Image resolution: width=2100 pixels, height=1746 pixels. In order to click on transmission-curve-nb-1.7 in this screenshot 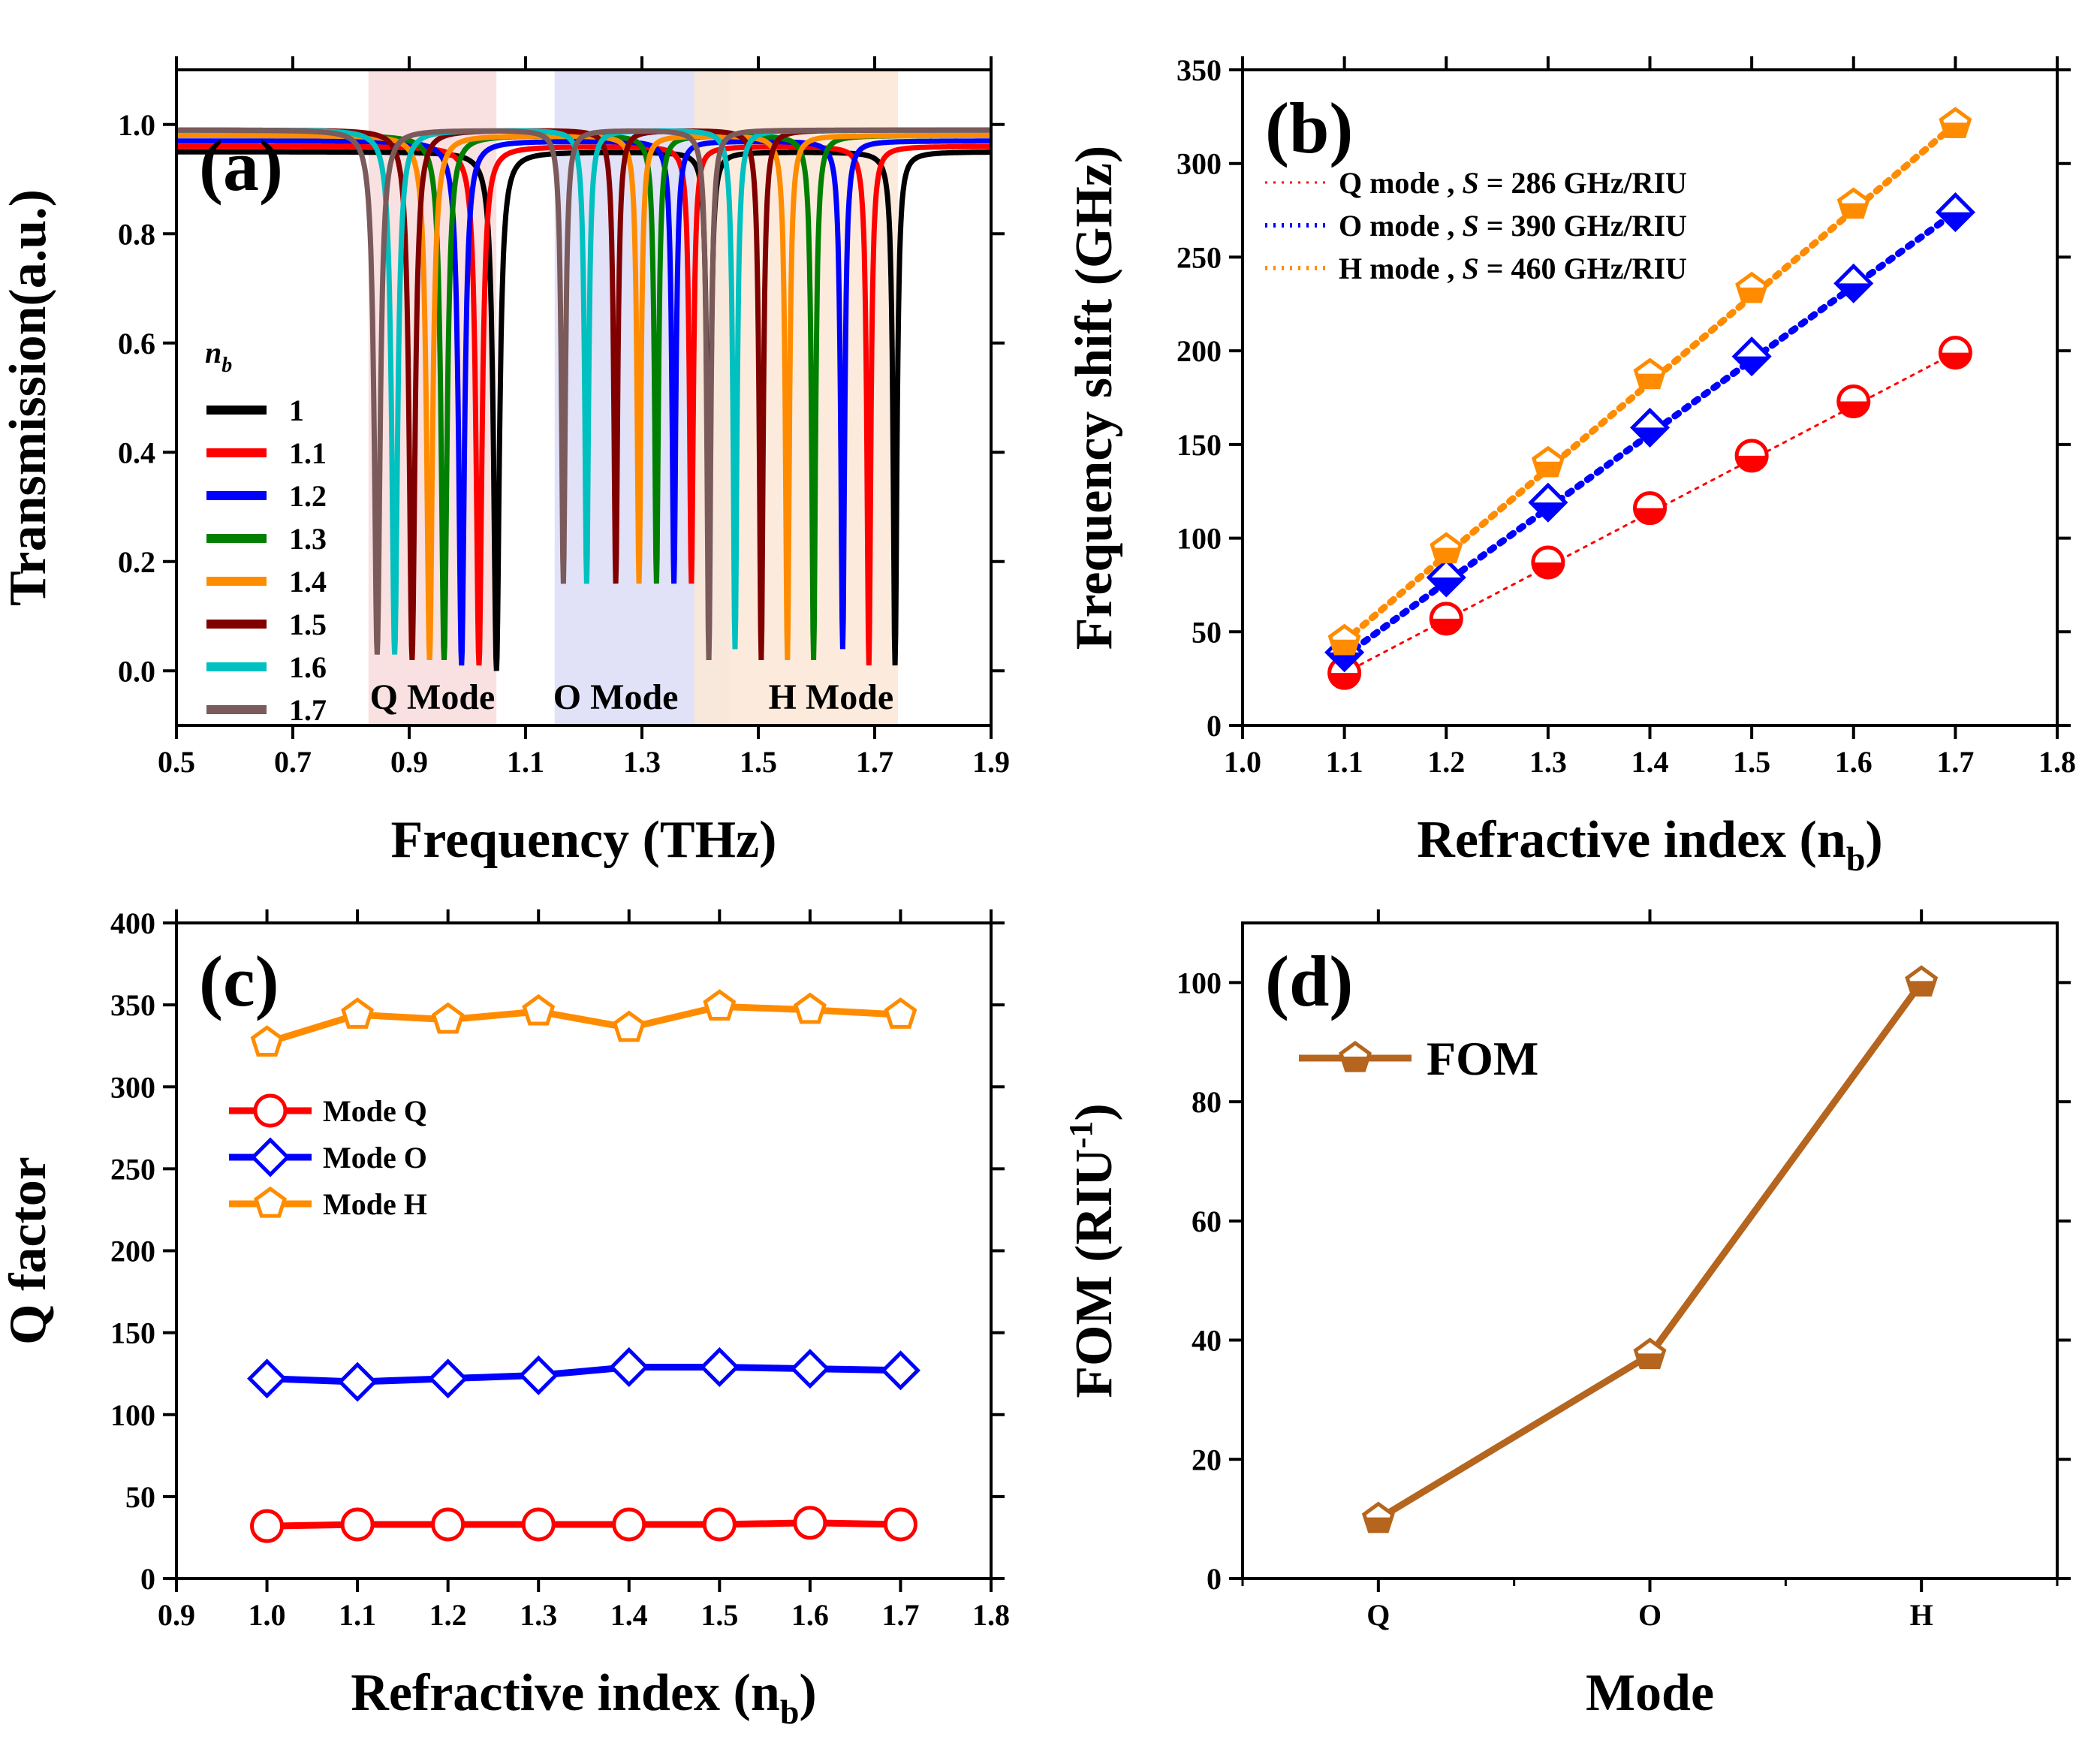, I will do `click(583, 393)`.